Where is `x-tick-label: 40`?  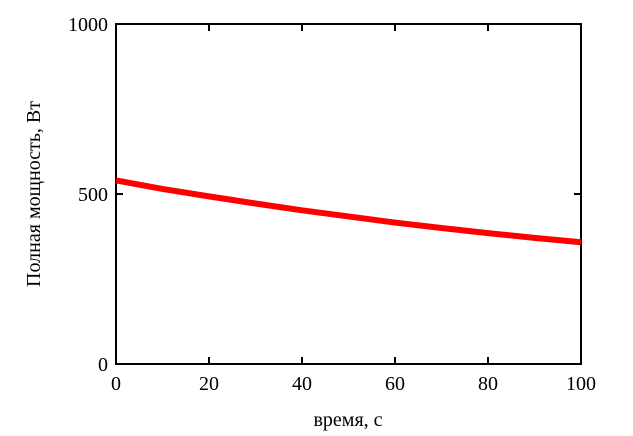 x-tick-label: 40 is located at coordinates (302, 384).